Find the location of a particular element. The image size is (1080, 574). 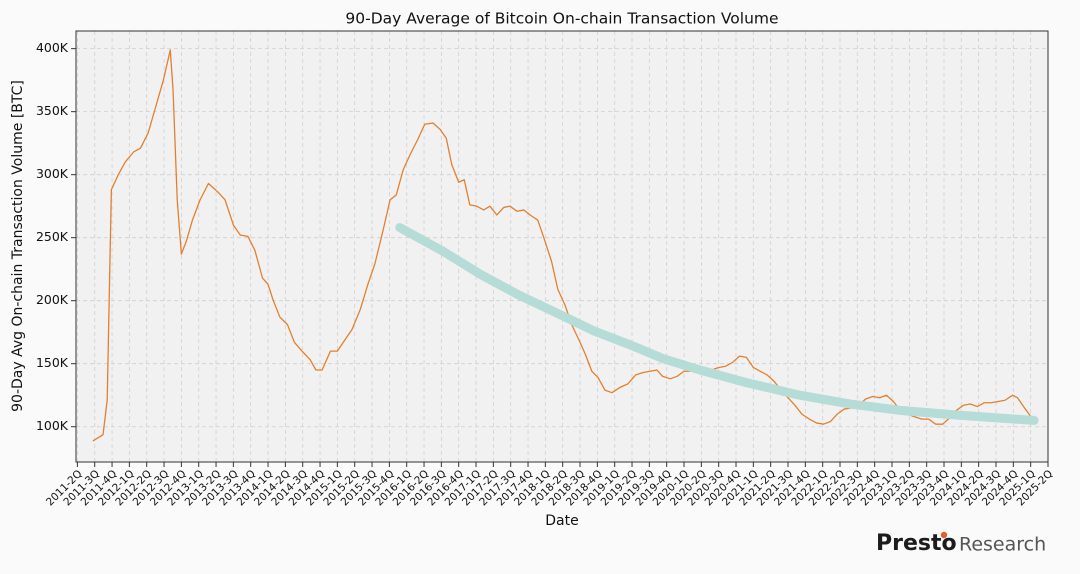

brand: Presto is located at coordinates (916, 543).